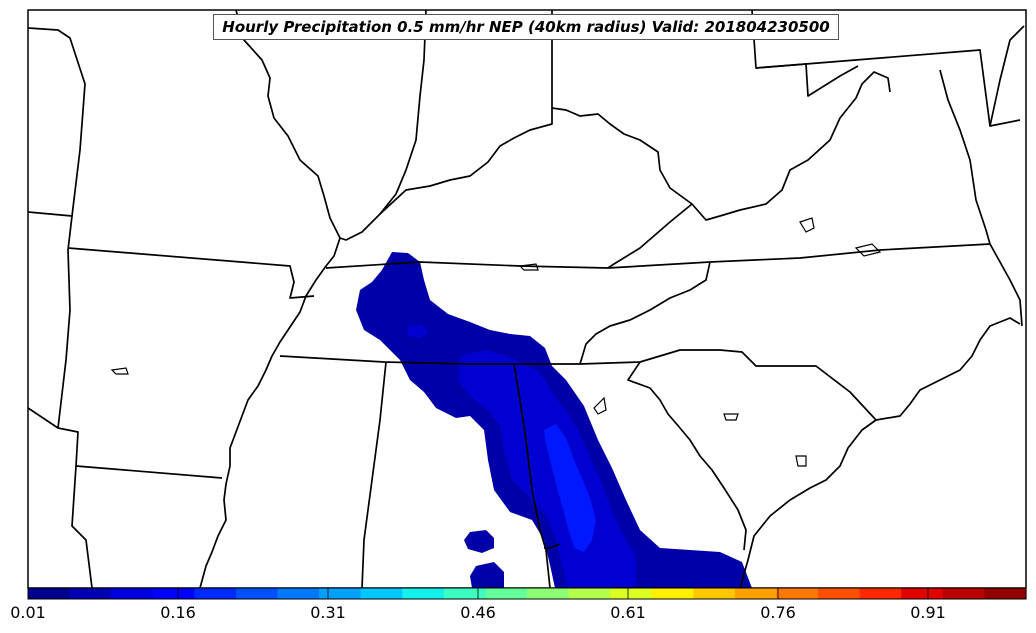  I want to click on colorbar-tick-label: 0.46, so click(478, 612).